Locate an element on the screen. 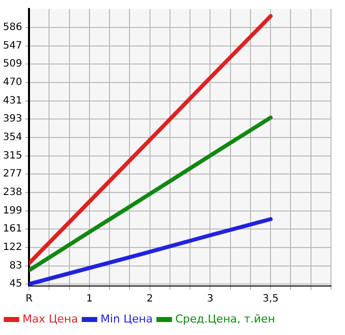 Image resolution: width=345 pixels, height=335 pixels. y-tick-label: 83 is located at coordinates (15, 266).